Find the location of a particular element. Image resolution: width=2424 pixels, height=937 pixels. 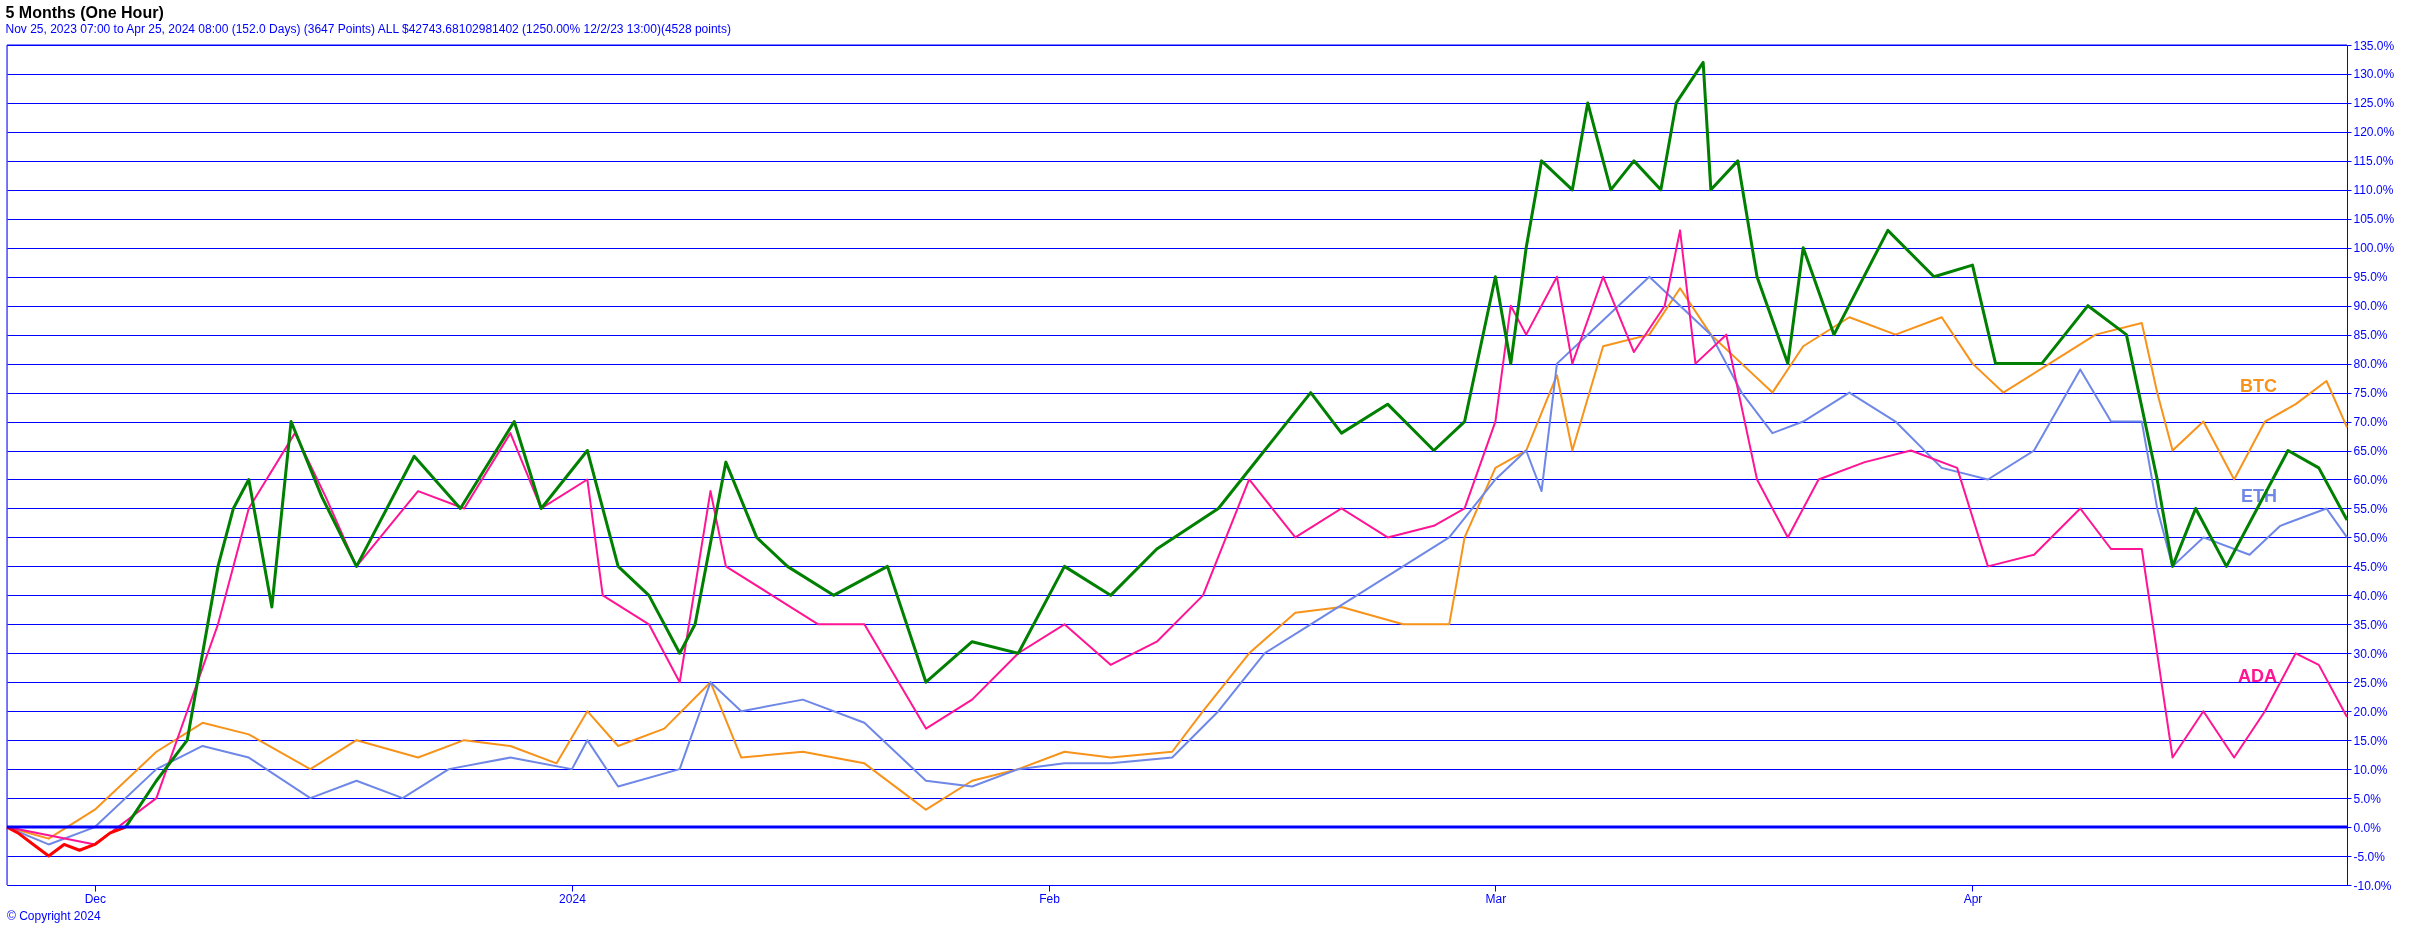

y-tick-label: 80.0% is located at coordinates (2370, 364).